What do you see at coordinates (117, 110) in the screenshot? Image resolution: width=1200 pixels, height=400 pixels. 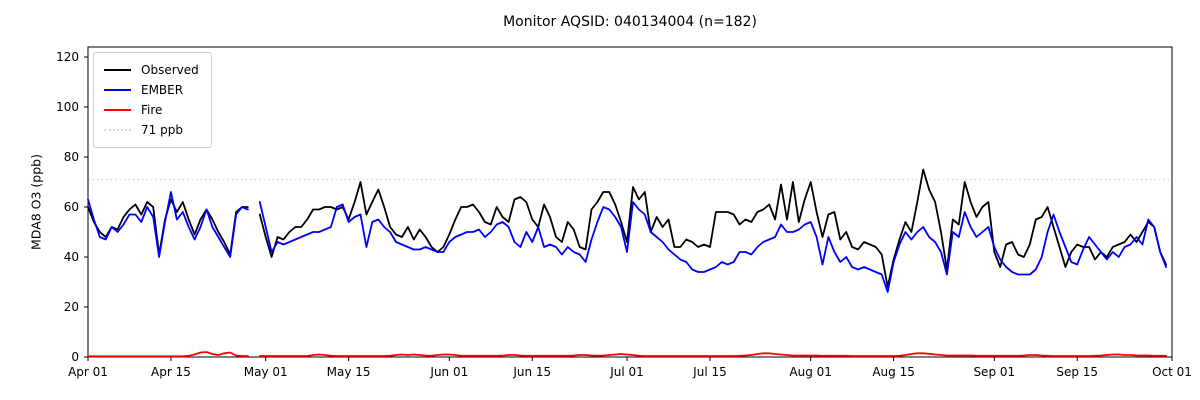 I see `fire-line-swatch` at bounding box center [117, 110].